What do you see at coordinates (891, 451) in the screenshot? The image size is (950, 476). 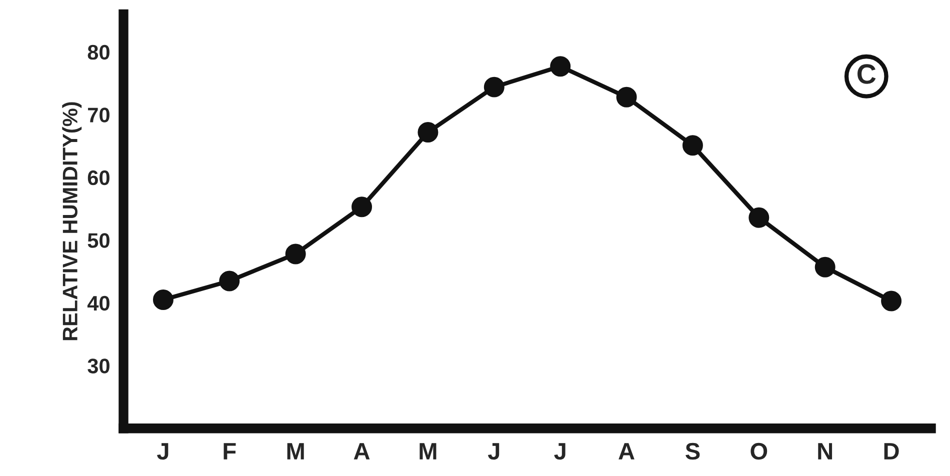 I see `x-tick-label: D` at bounding box center [891, 451].